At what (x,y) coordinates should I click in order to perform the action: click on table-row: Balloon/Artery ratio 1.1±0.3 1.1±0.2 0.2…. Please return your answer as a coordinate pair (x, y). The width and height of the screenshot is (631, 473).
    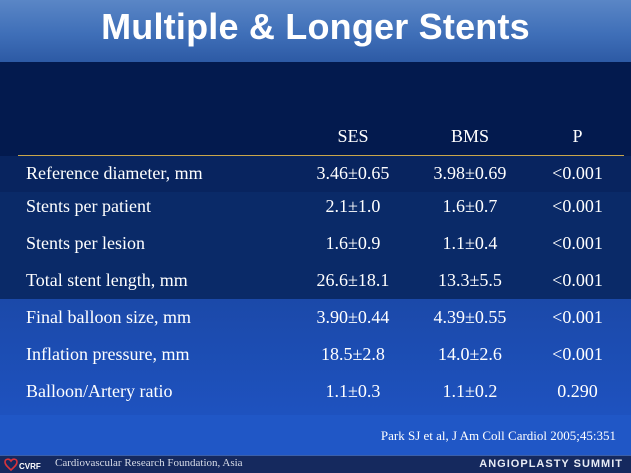
    Looking at the image, I should click on (315, 396).